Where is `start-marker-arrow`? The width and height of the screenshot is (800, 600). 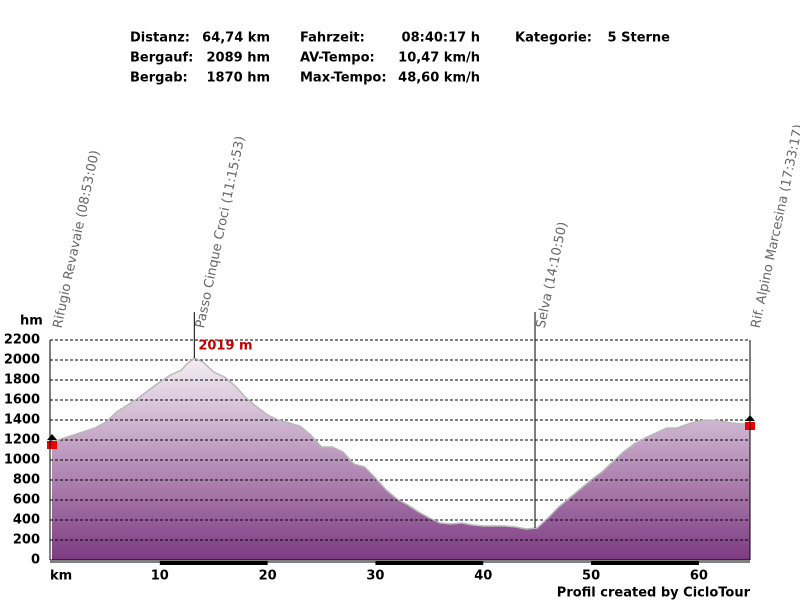
start-marker-arrow is located at coordinates (52, 437).